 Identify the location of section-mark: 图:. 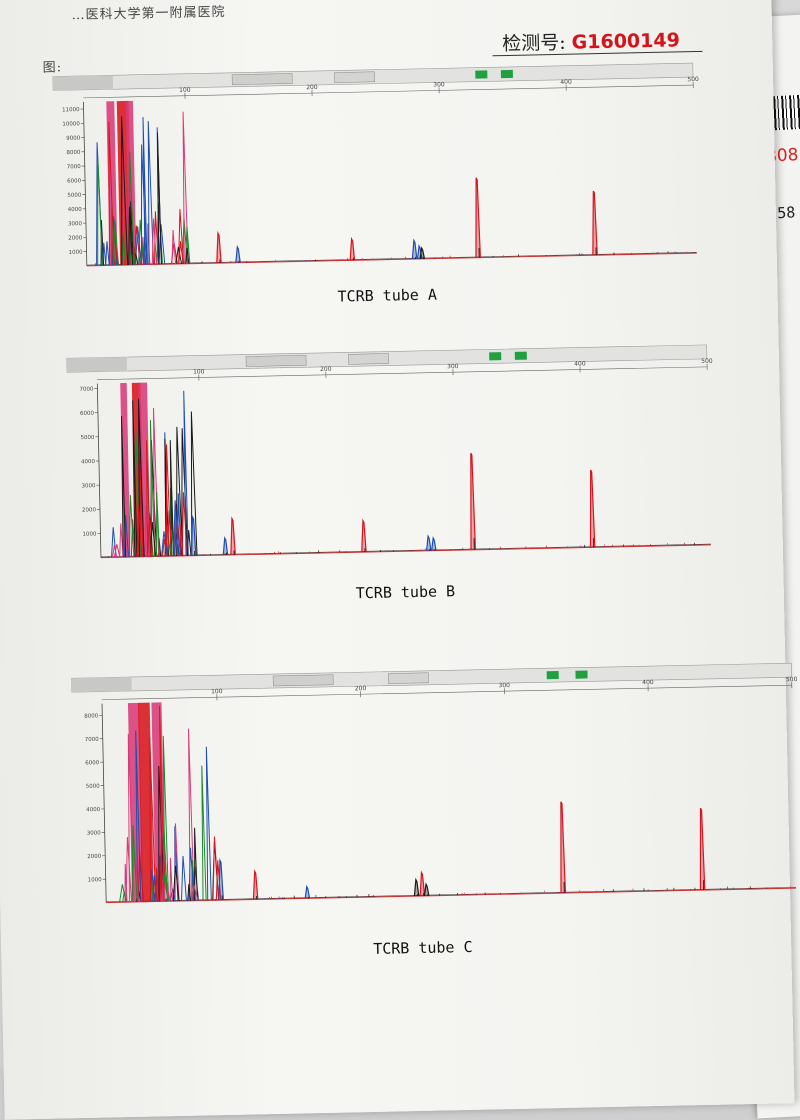
(52, 65).